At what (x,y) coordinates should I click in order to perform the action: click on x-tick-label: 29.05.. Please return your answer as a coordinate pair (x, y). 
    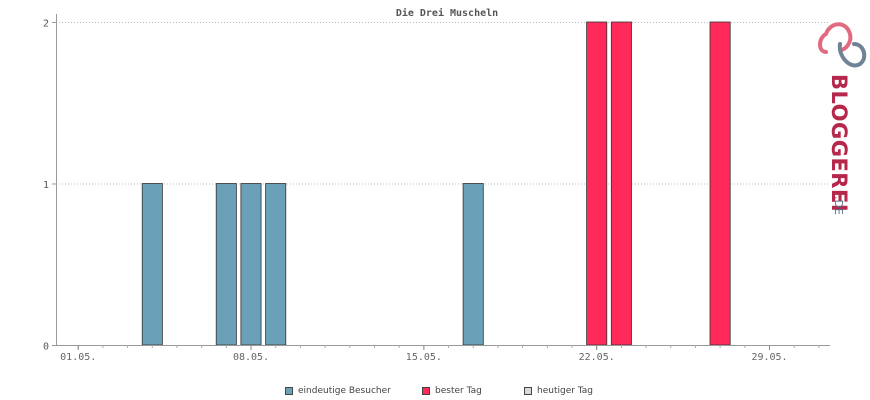
    Looking at the image, I should click on (769, 357).